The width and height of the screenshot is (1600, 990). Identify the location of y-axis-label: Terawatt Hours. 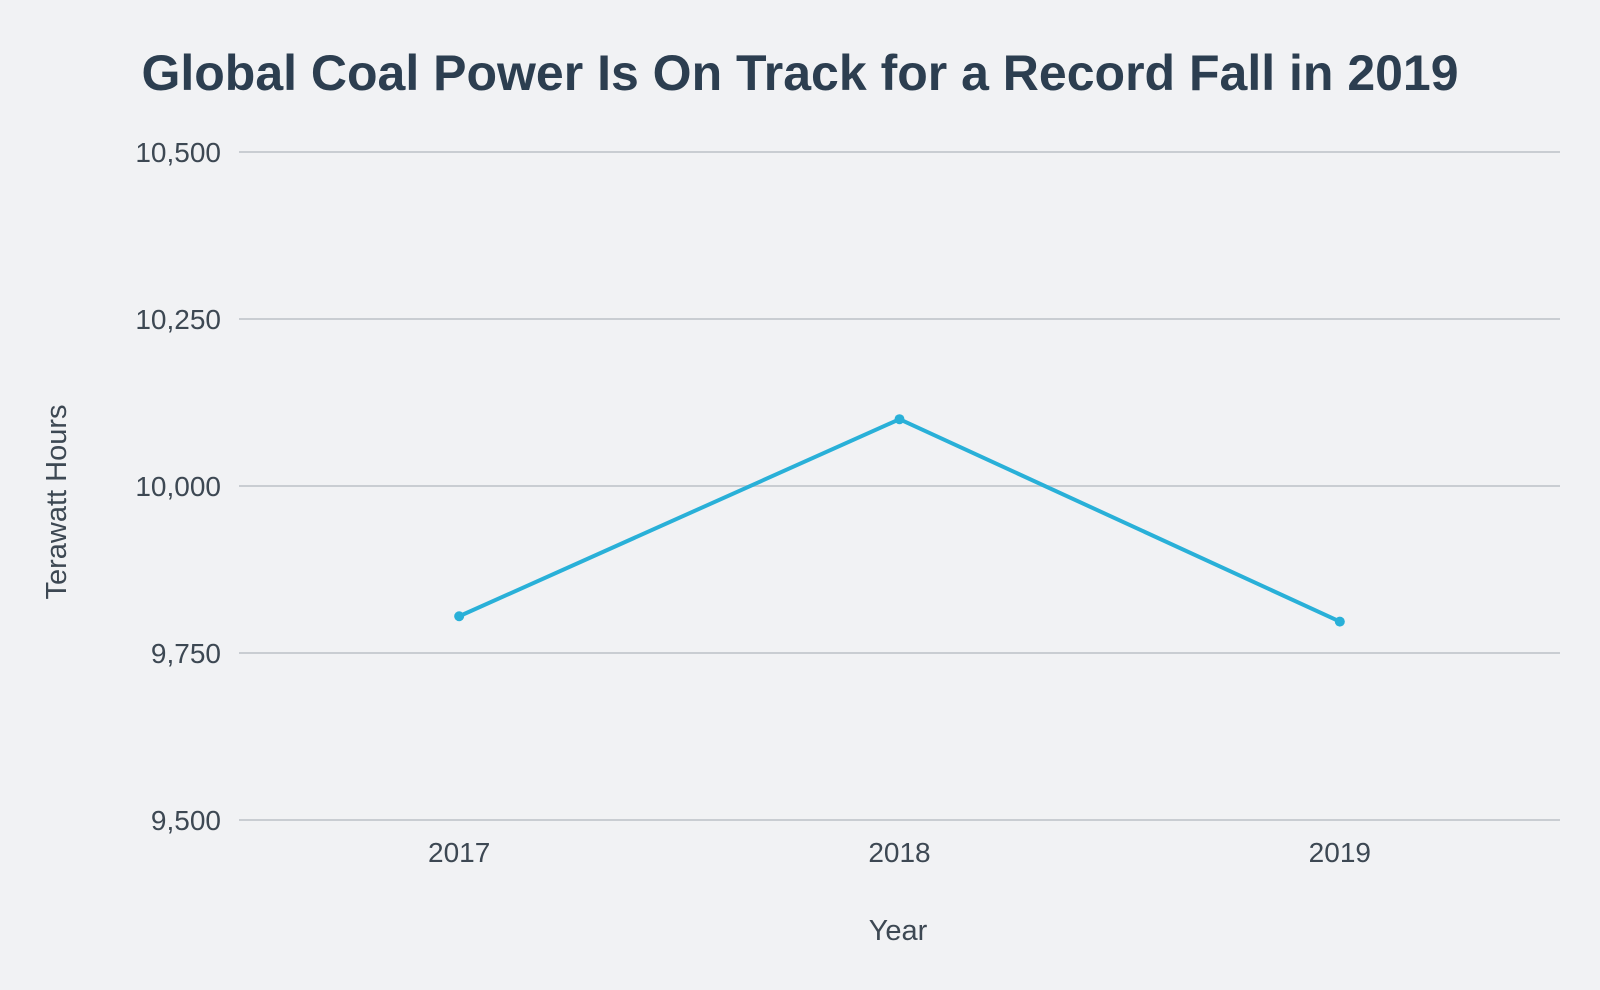
(57, 501).